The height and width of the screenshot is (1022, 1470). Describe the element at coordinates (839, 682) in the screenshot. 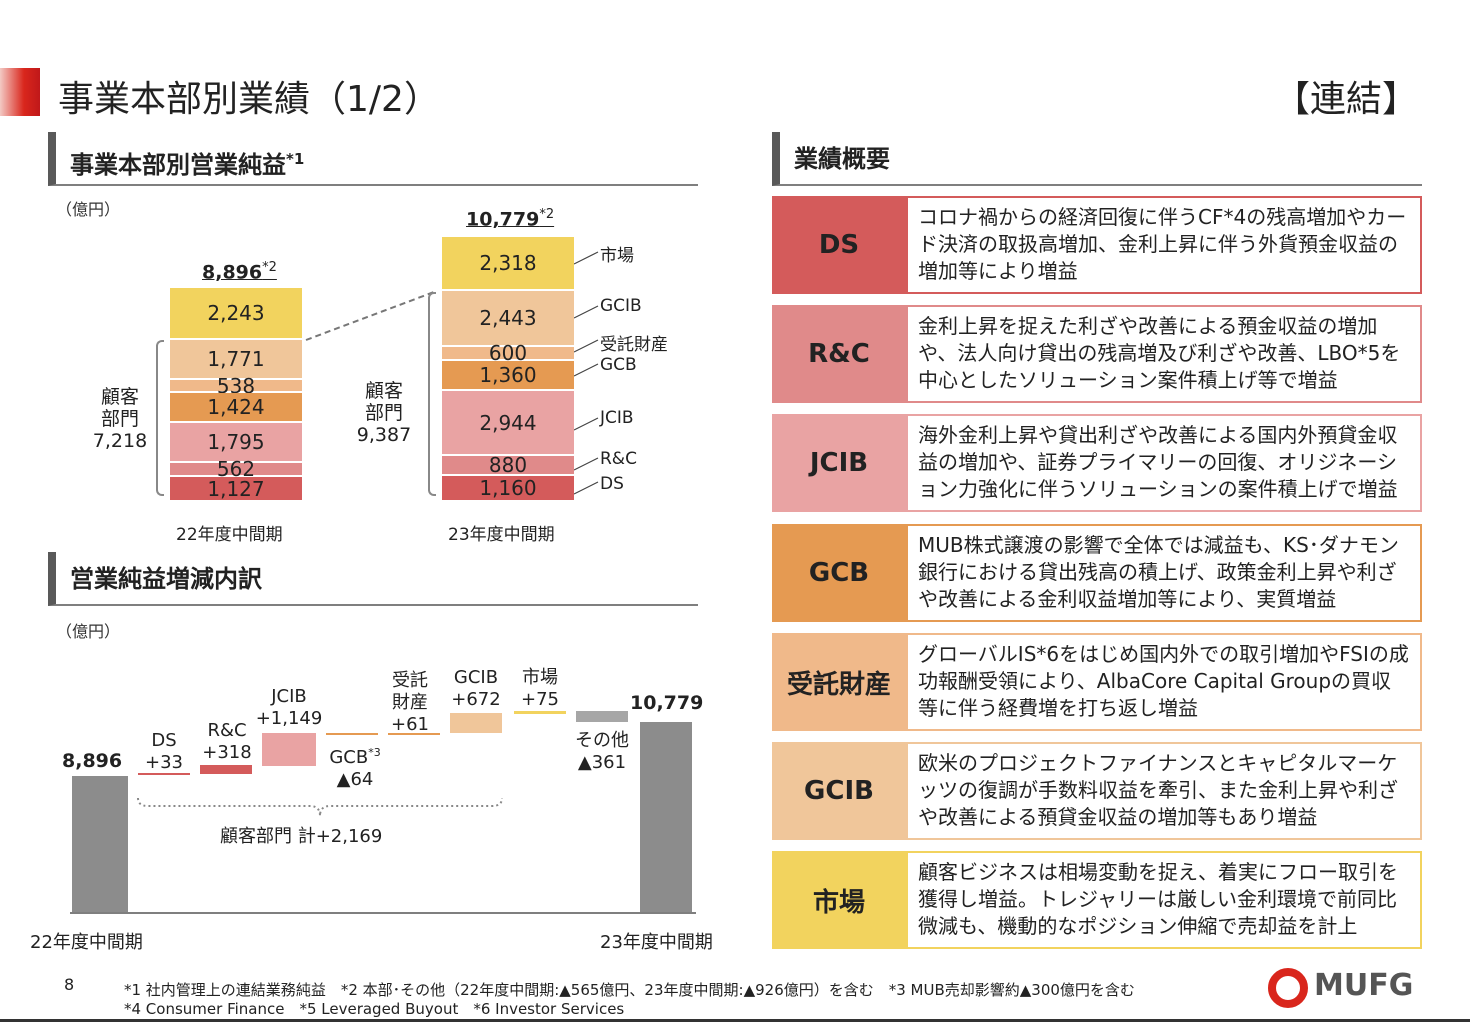

I see `summary-key-trust: 受託財産` at that location.